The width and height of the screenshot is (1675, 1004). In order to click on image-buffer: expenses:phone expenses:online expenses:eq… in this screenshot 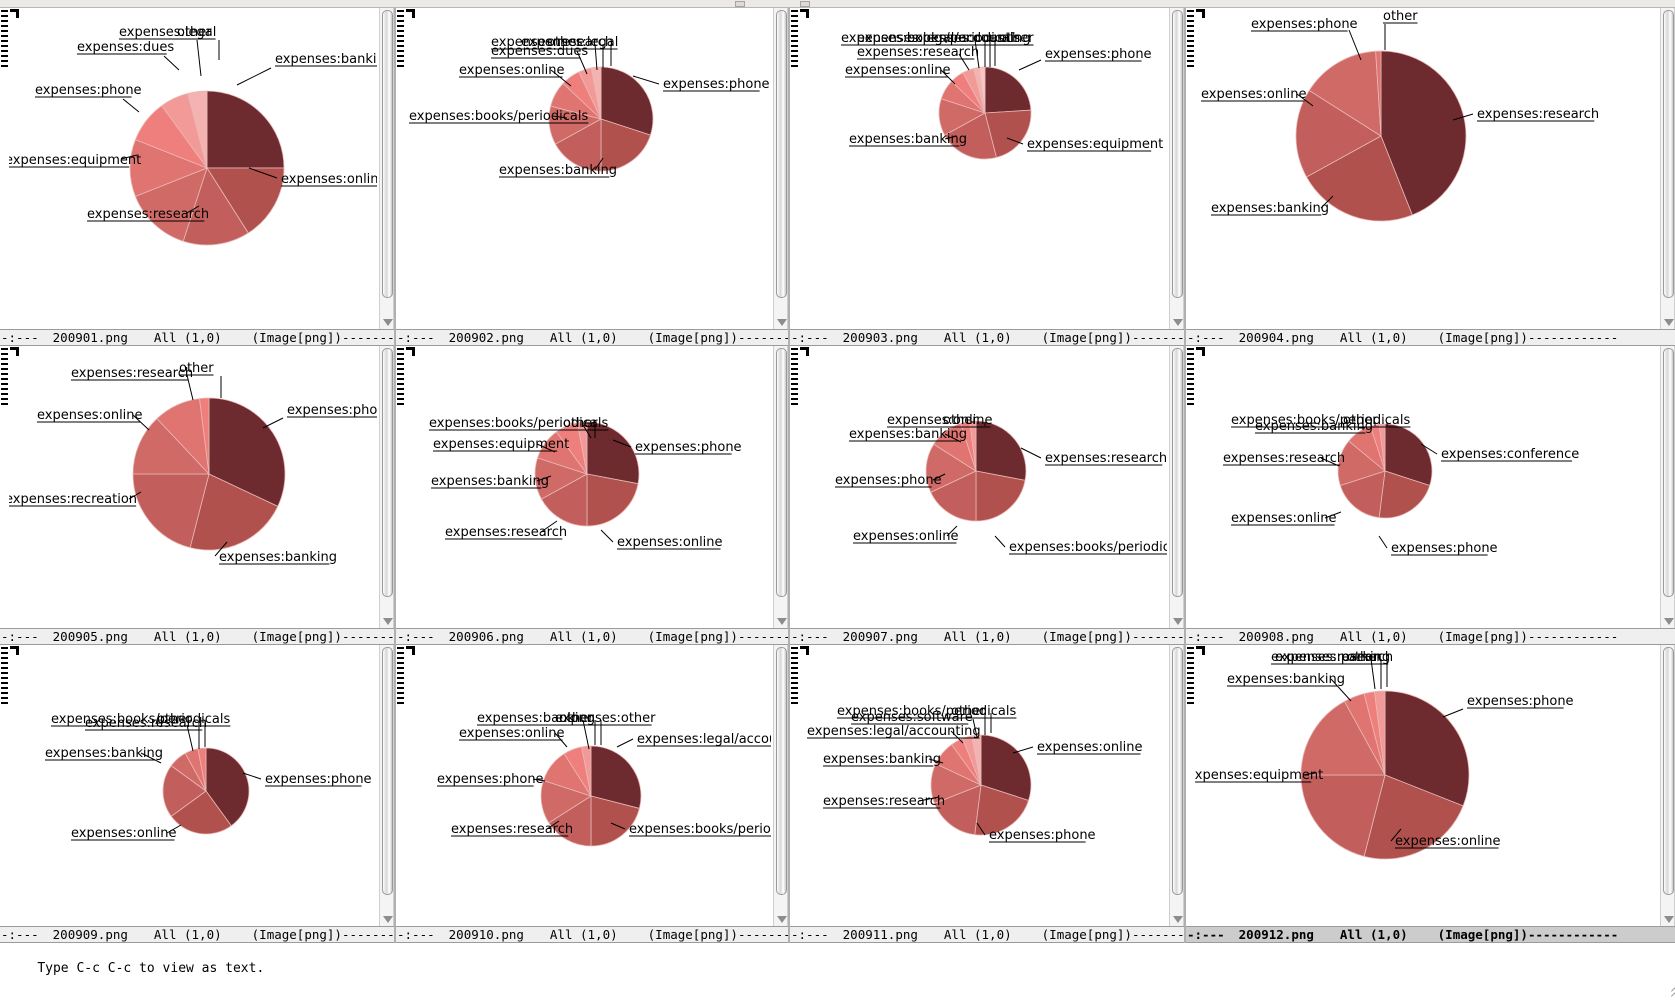, I will do `click(1430, 785)`.